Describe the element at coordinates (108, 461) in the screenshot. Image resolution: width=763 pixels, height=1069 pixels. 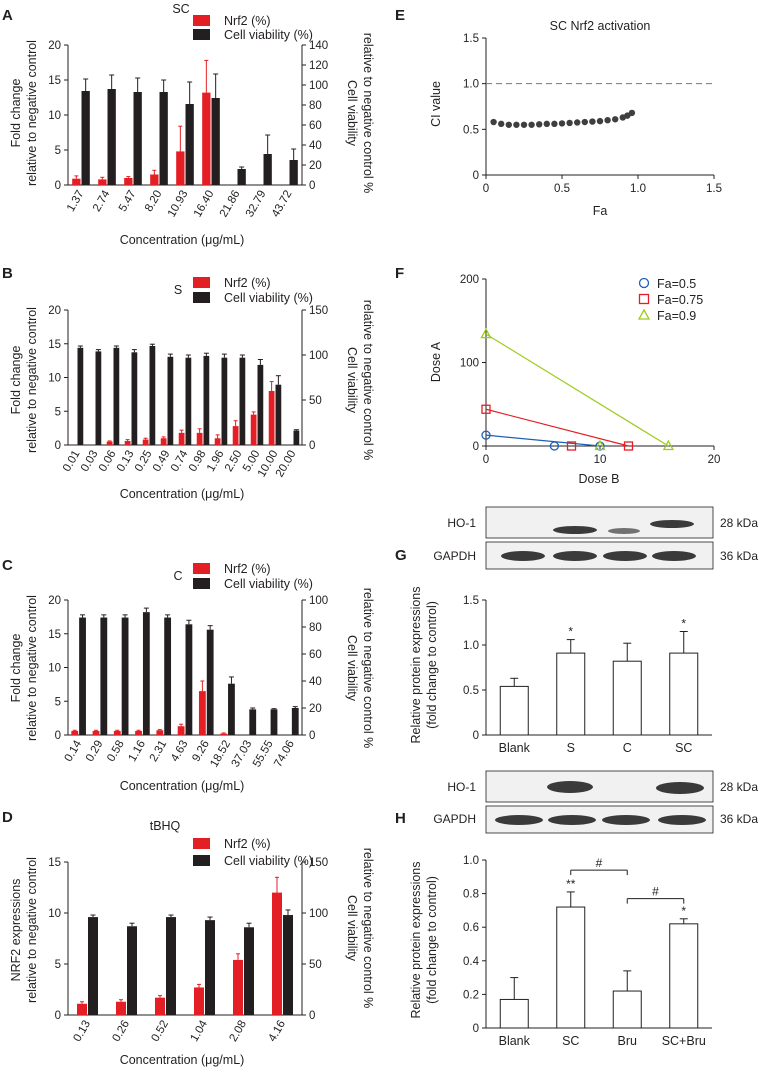
I see `panel-b-xtick-label: 0.06` at that location.